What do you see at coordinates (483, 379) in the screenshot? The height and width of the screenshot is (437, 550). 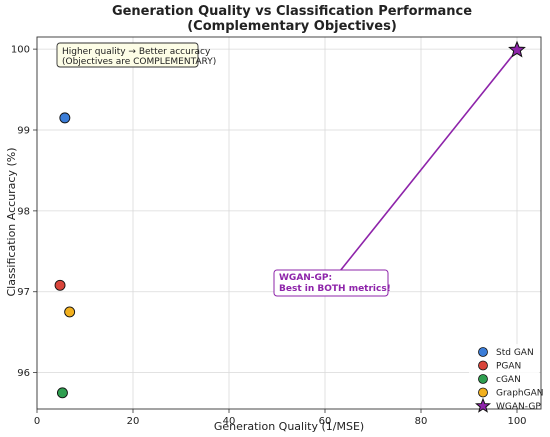 I see `legend-marker-cgan` at bounding box center [483, 379].